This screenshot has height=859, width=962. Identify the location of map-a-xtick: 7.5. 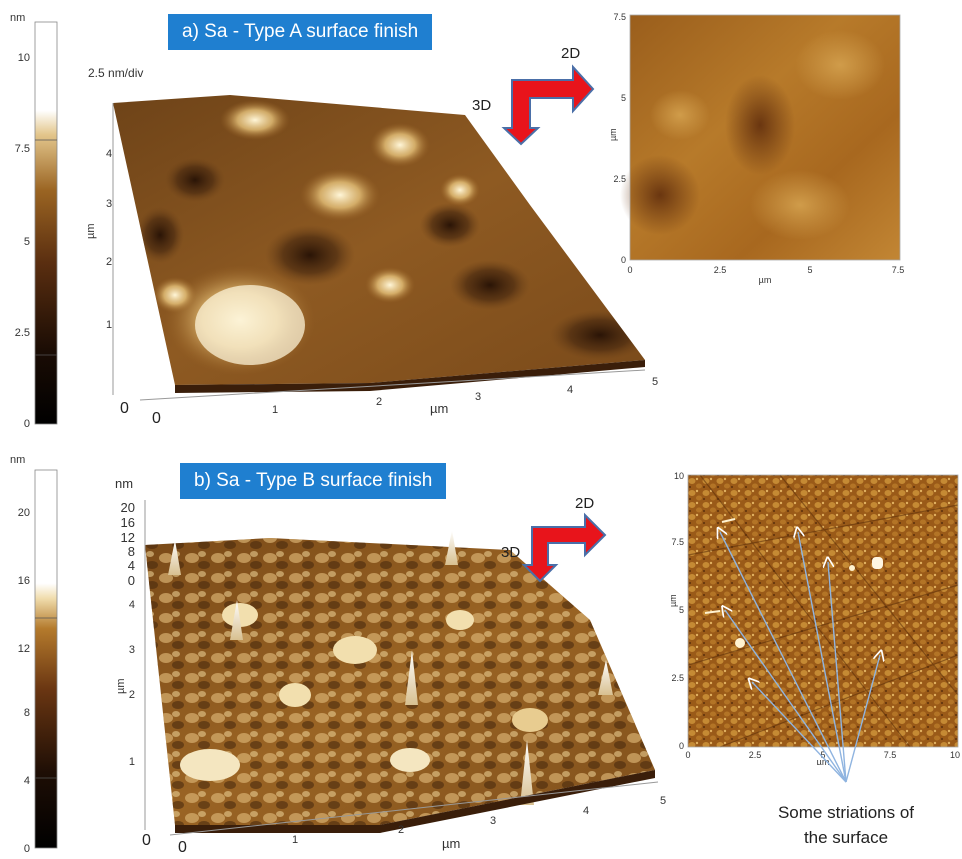
(898, 270).